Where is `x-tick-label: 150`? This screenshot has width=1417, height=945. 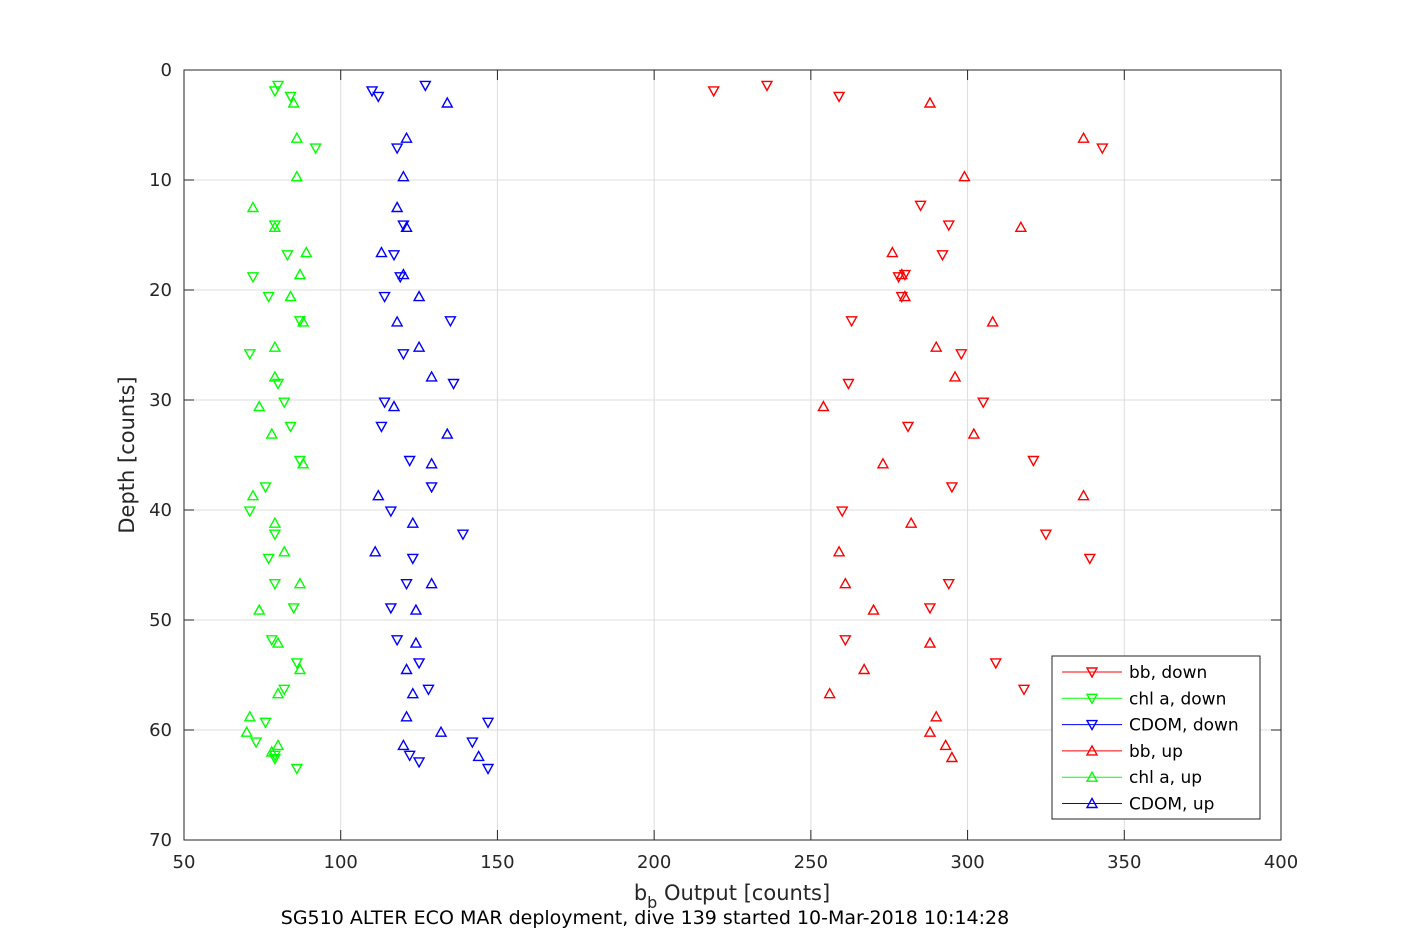 x-tick-label: 150 is located at coordinates (497, 862).